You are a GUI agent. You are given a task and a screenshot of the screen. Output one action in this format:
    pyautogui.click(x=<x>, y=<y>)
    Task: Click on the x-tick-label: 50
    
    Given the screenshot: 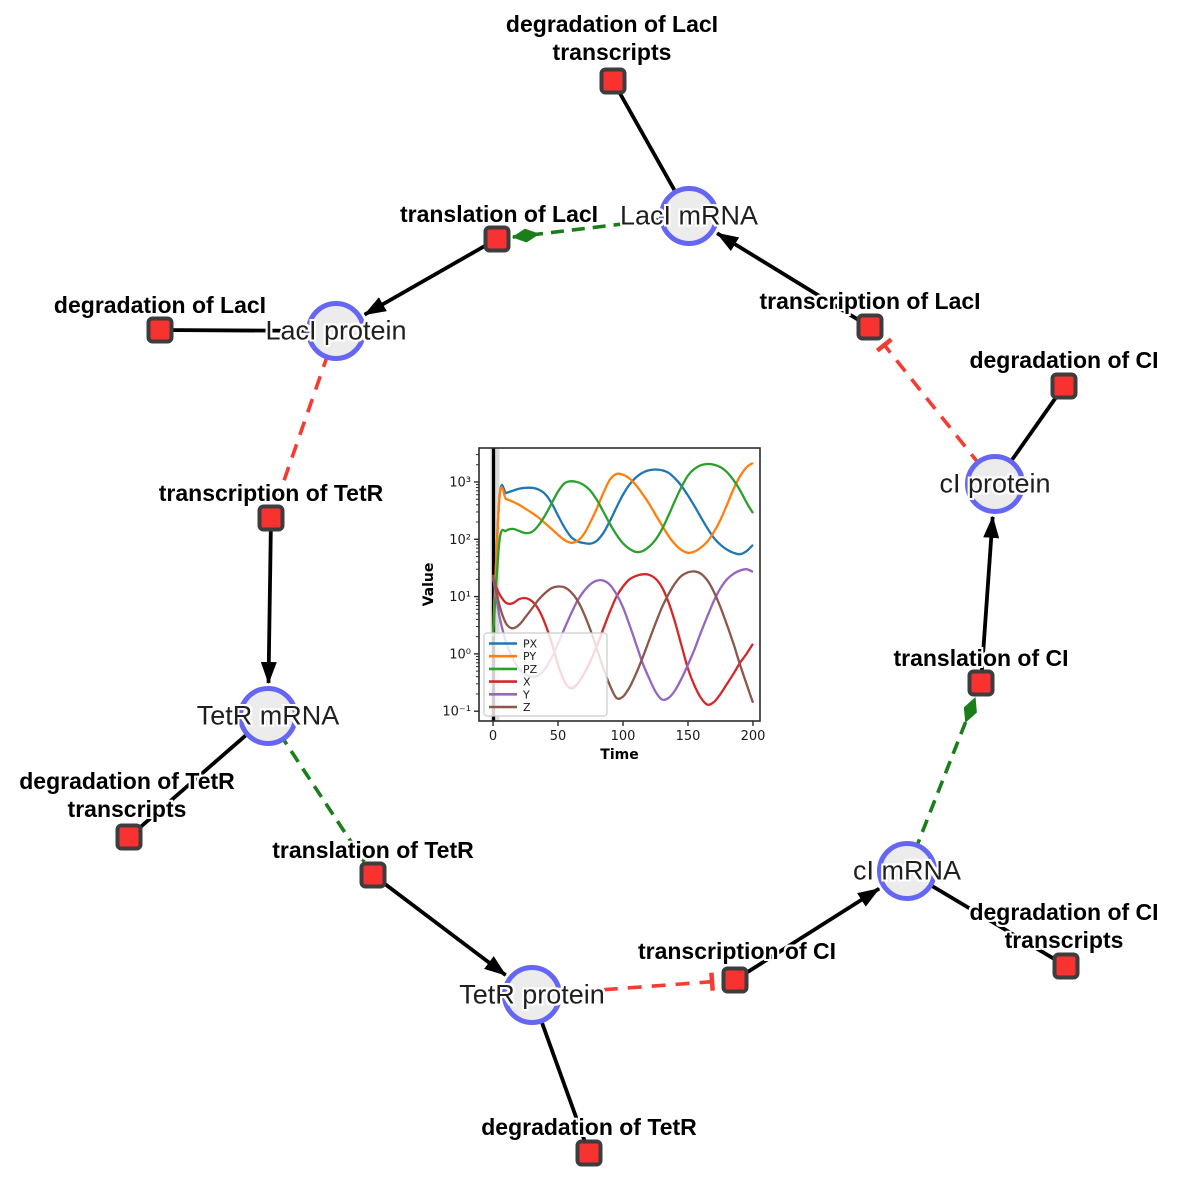 What is the action you would take?
    pyautogui.click(x=558, y=736)
    